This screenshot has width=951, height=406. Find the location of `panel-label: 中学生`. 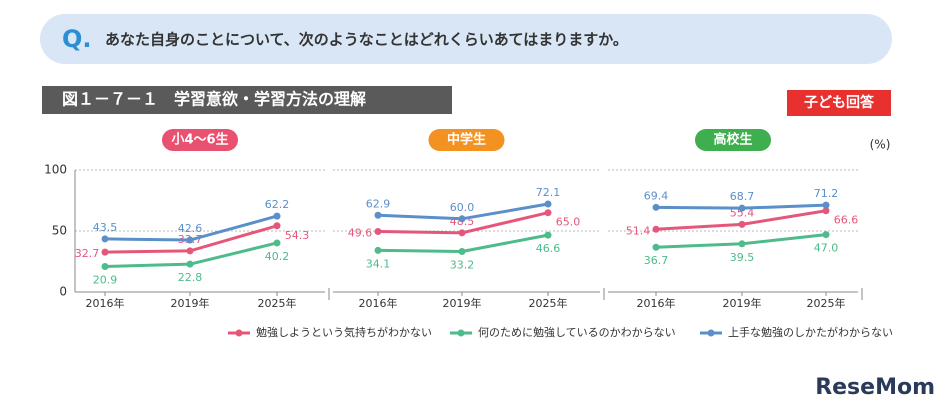

panel-label: 中学生 is located at coordinates (466, 140).